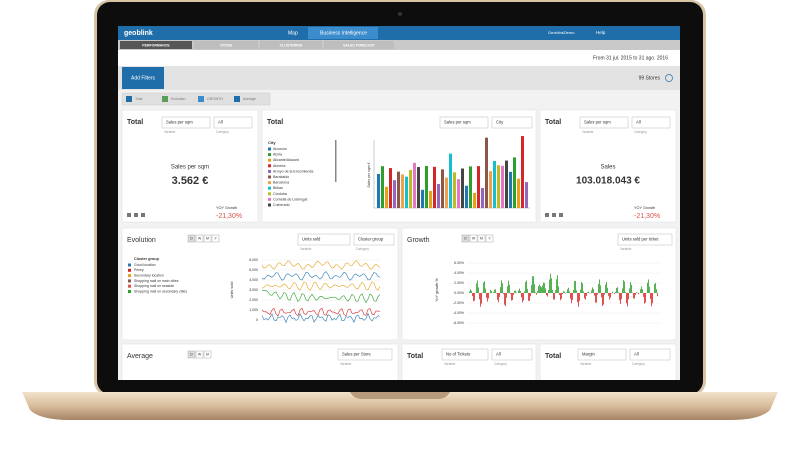 The width and height of the screenshot is (800, 461). Describe the element at coordinates (458, 303) in the screenshot. I see `y-tick-label: -2.00%` at that location.